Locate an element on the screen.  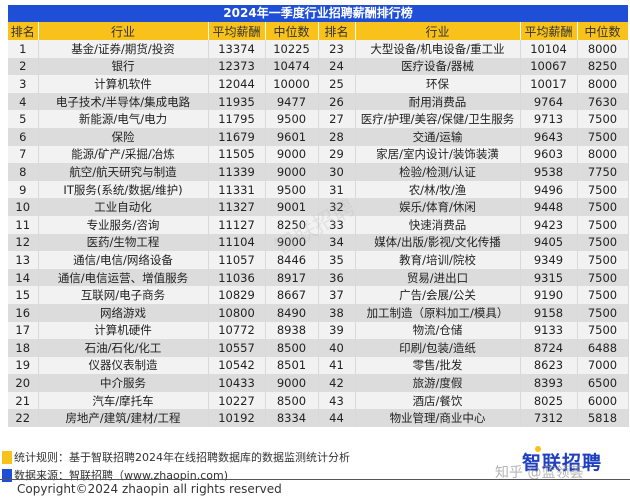
industry-cell: 专业服务/咨询 is located at coordinates (123, 224).